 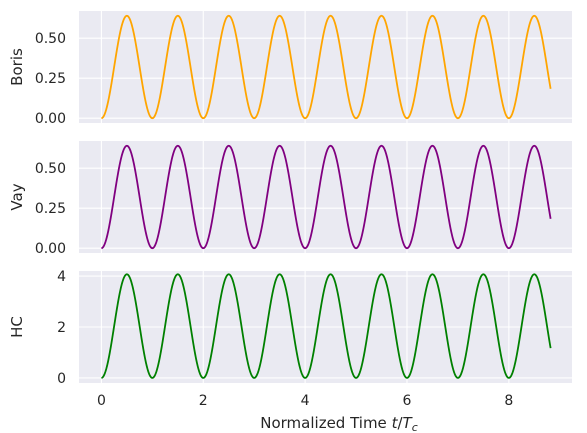 I want to click on x-axis-label-T: T, so click(x=408, y=423).